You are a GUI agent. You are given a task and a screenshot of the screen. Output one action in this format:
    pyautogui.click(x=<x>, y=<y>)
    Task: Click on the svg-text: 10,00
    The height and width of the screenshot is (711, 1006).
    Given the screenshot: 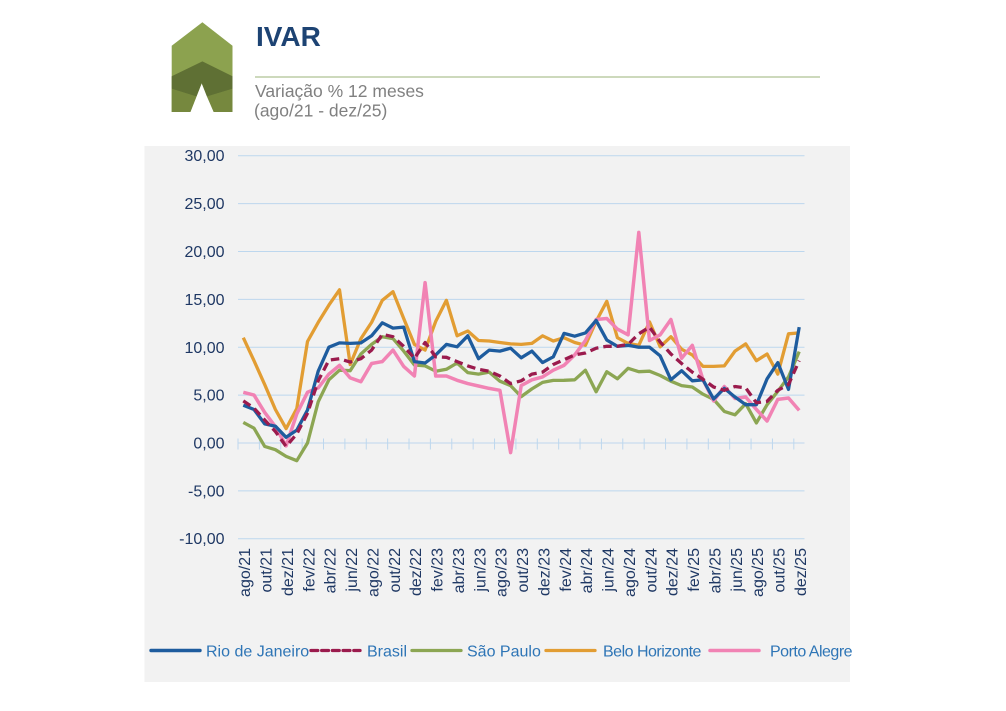 What is the action you would take?
    pyautogui.click(x=204, y=348)
    